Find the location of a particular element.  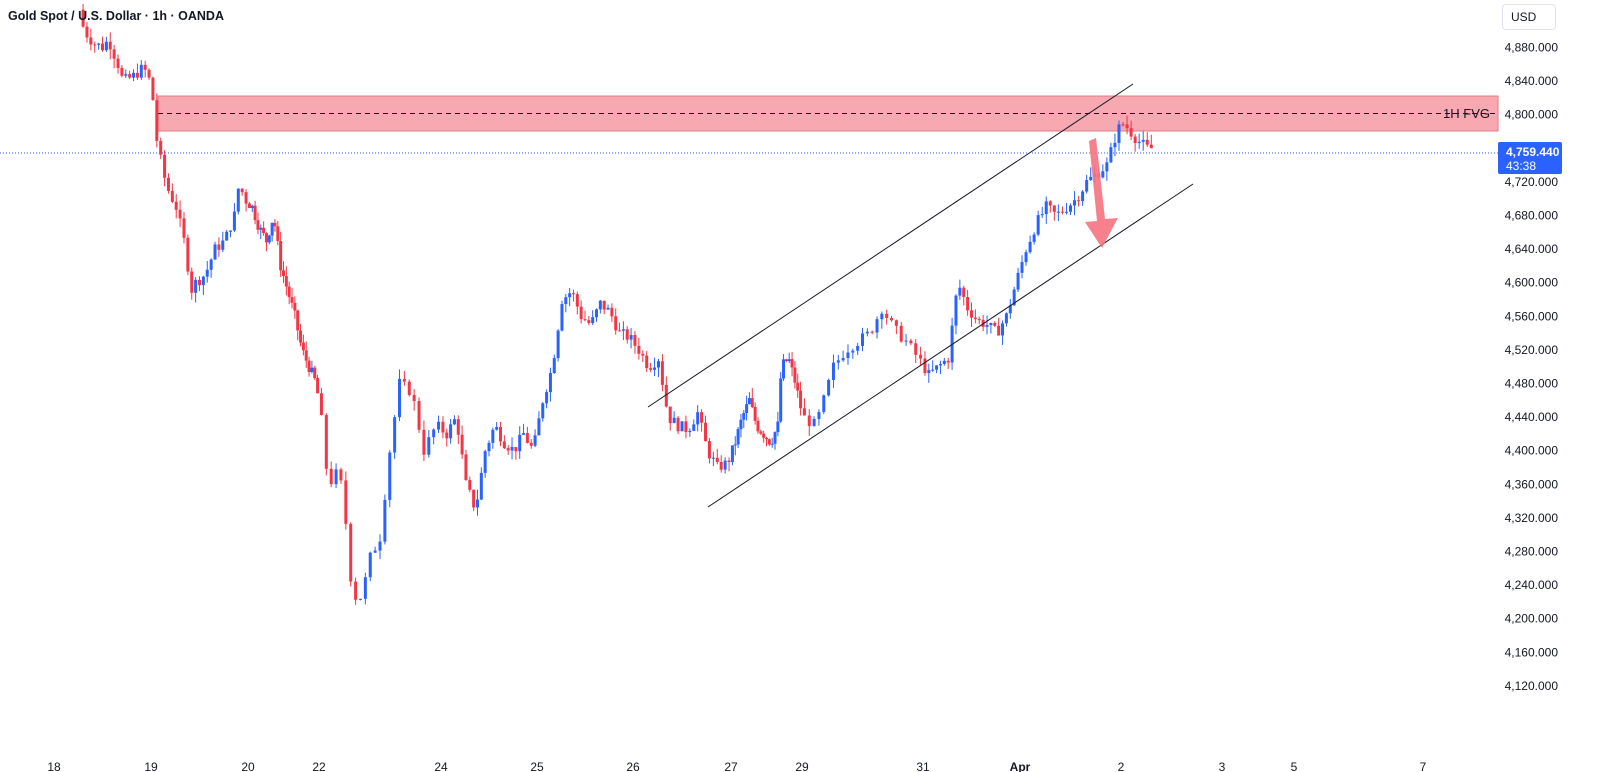

x-tick-label: 2 is located at coordinates (1121, 766).